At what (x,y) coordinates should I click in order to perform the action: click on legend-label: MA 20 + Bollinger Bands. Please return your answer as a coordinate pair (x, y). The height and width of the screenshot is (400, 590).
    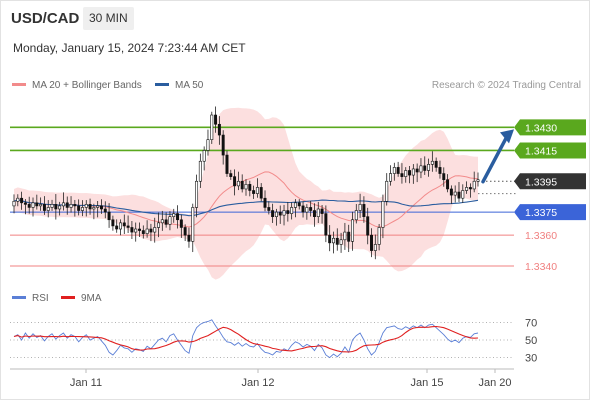
    Looking at the image, I should click on (87, 85).